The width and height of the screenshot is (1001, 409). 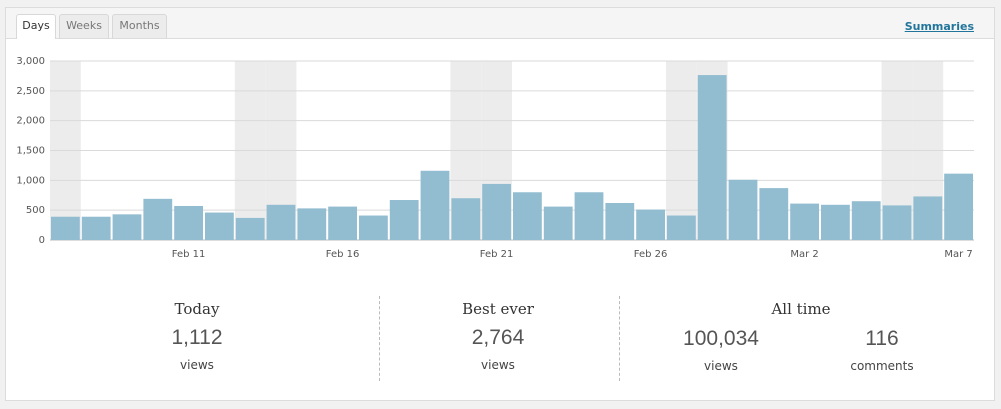 I want to click on all-time-comments: 116 comments, so click(x=882, y=350).